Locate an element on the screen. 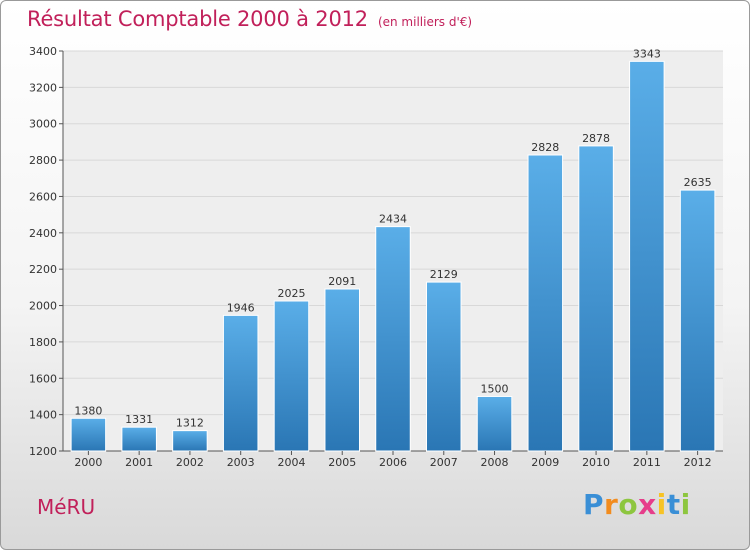 This screenshot has height=550, width=750. data-label-2000: 1380 is located at coordinates (88, 410).